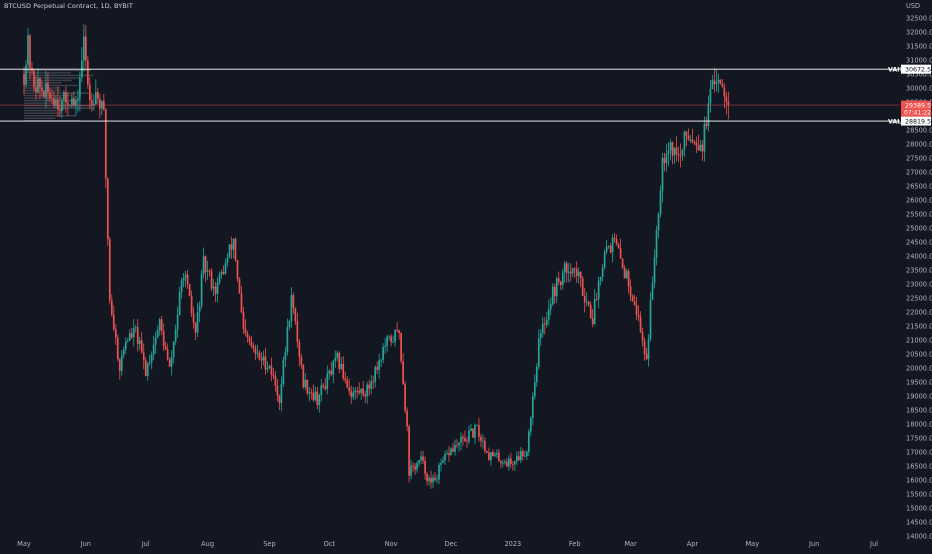 Image resolution: width=932 pixels, height=554 pixels. Describe the element at coordinates (919, 18) in the screenshot. I see `y-tick-label: 32500.0` at that location.